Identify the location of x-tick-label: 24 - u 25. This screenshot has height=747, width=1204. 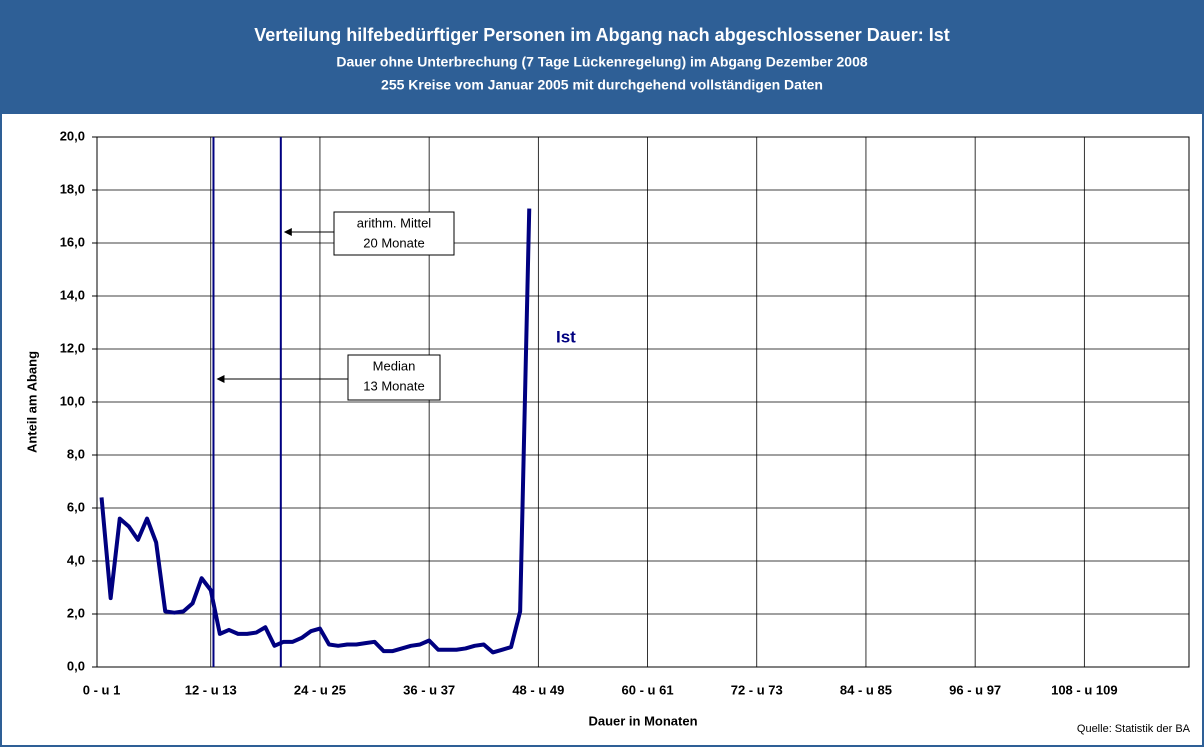
(320, 689).